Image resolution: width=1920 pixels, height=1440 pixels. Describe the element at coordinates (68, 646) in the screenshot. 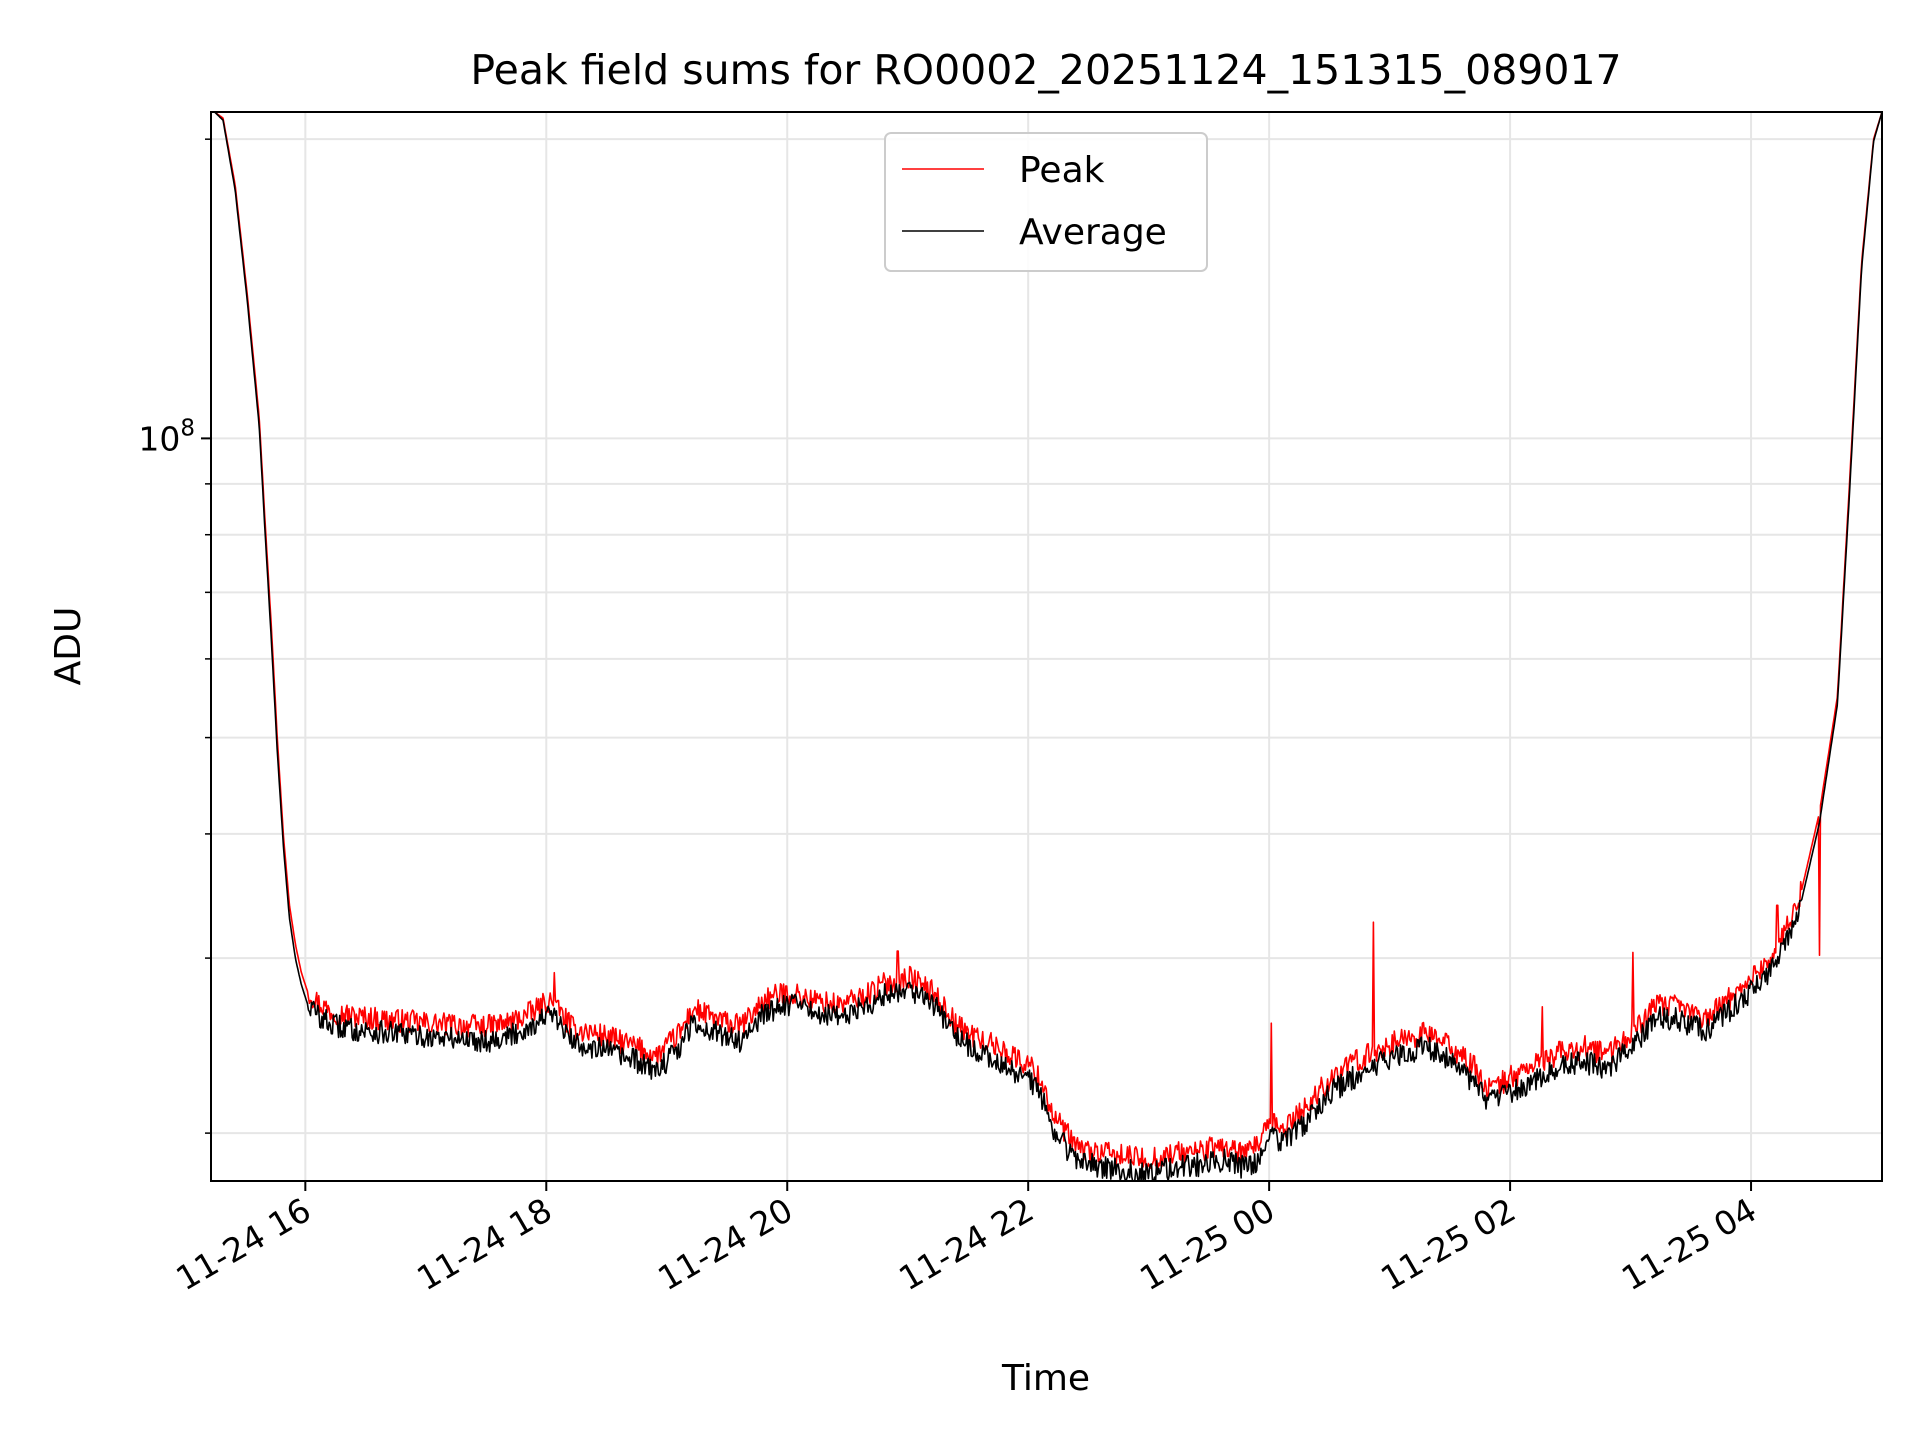

I see `y-axis-label: ADU` at that location.